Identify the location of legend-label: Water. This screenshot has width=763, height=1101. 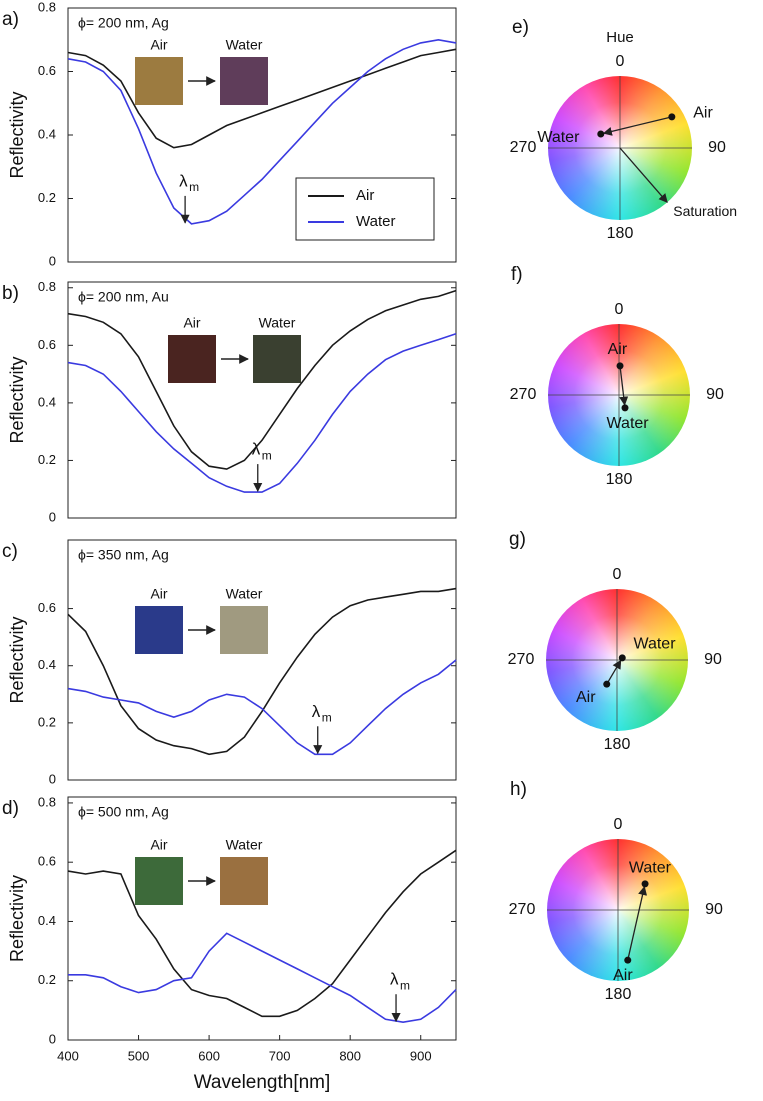
(375, 221).